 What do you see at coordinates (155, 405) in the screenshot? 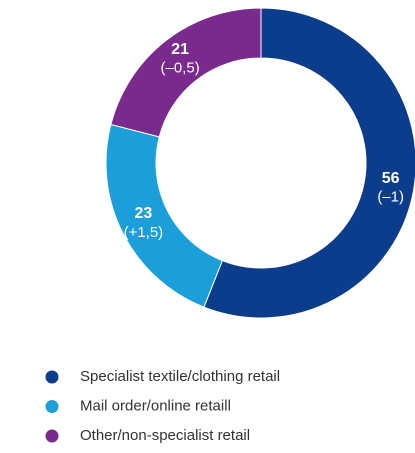
I see `legend-label: Mail order/online retaill` at bounding box center [155, 405].